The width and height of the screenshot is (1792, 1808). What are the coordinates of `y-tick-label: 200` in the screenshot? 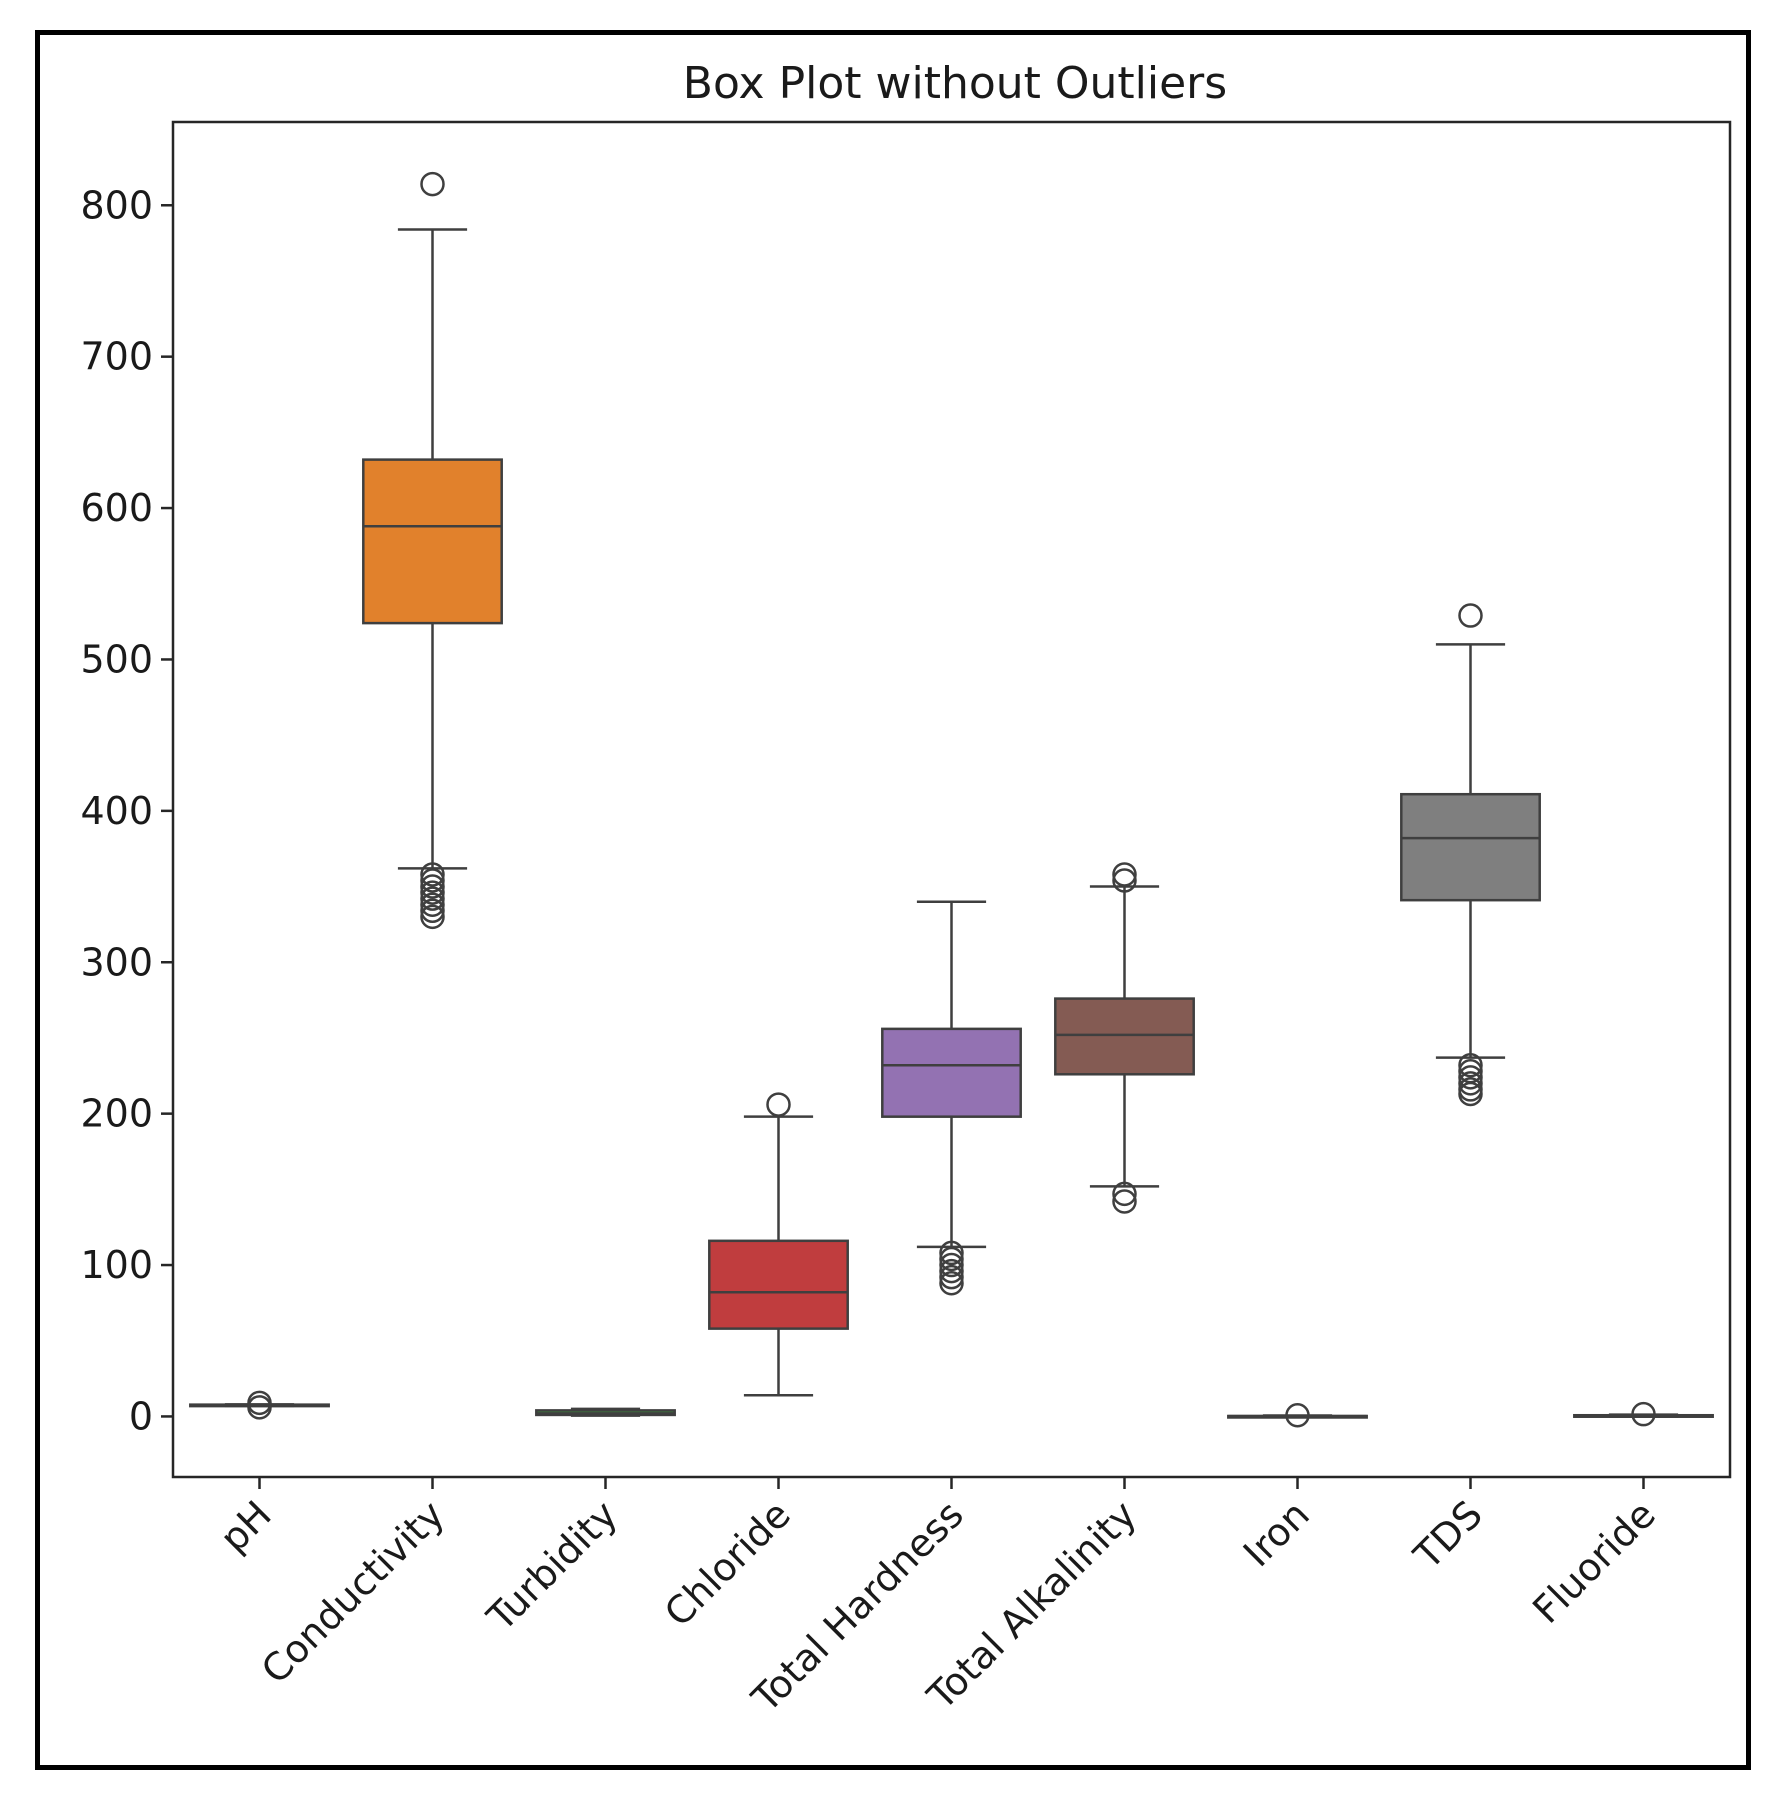 It's located at (116, 1114).